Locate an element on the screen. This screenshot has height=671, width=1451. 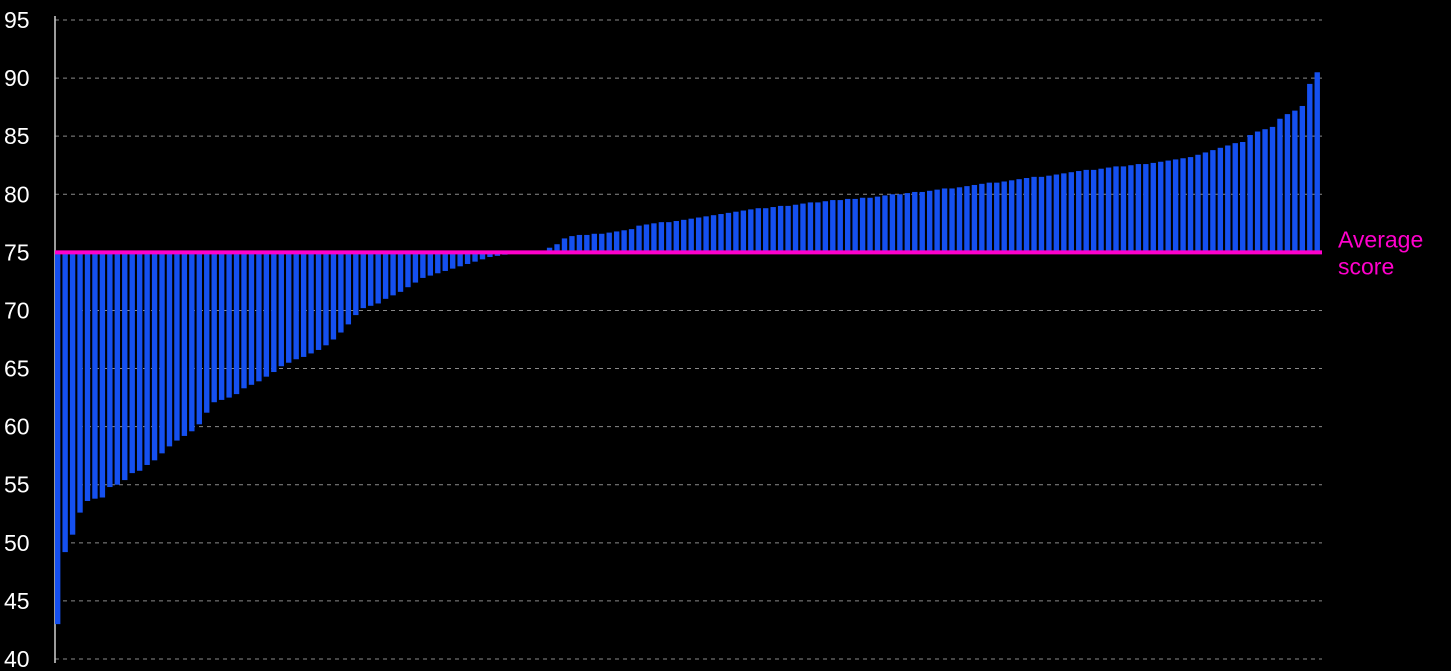
y-tick-label: 95 is located at coordinates (17, 20).